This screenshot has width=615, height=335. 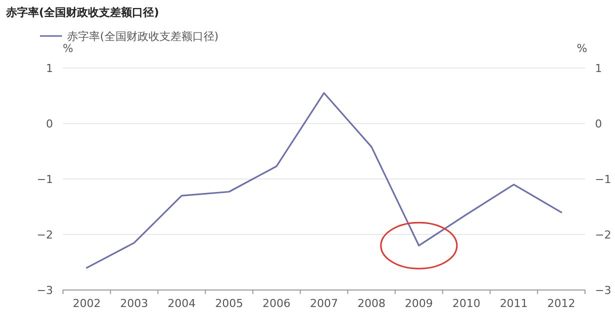 What do you see at coordinates (134, 303) in the screenshot?
I see `x-tick-label: 2003` at bounding box center [134, 303].